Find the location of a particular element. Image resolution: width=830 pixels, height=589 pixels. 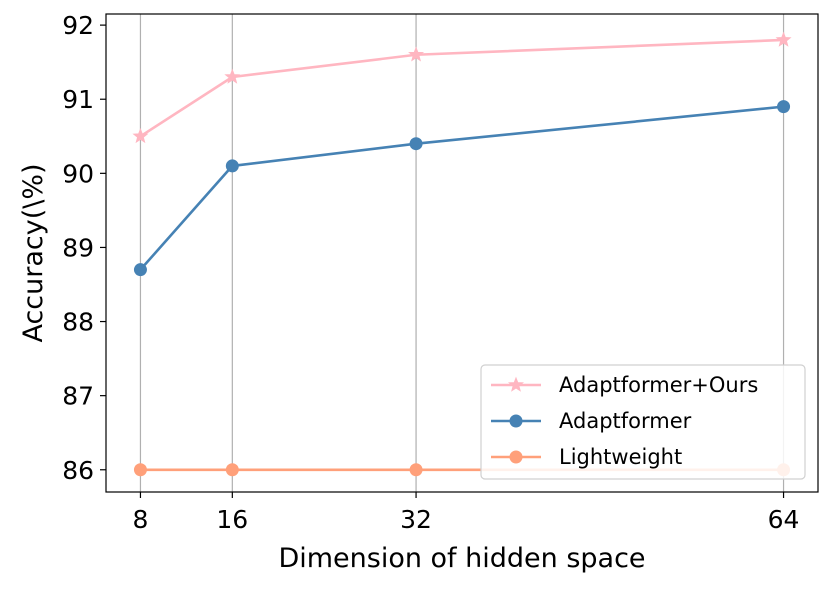

legend-item-adaptformer: Adaptformer is located at coordinates (591, 421).